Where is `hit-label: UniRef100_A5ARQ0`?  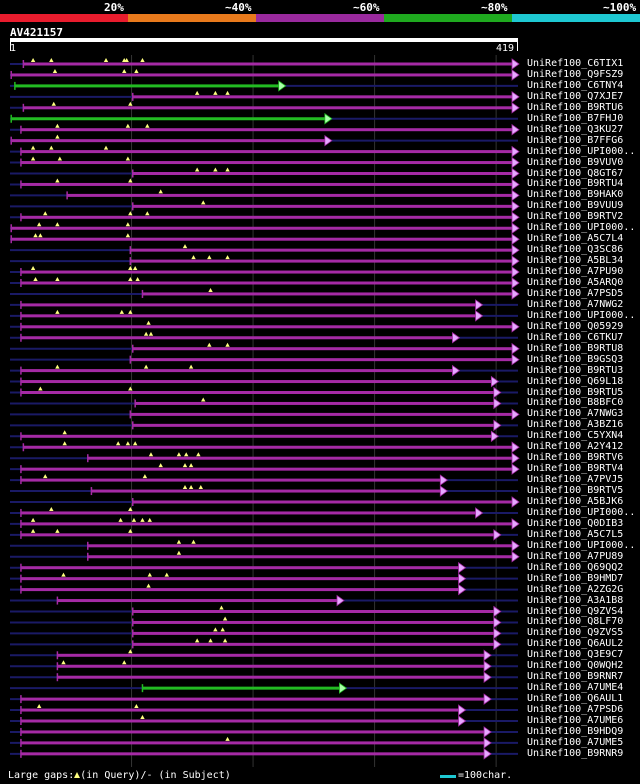 hit-label: UniRef100_A5ARQ0 is located at coordinates (575, 282).